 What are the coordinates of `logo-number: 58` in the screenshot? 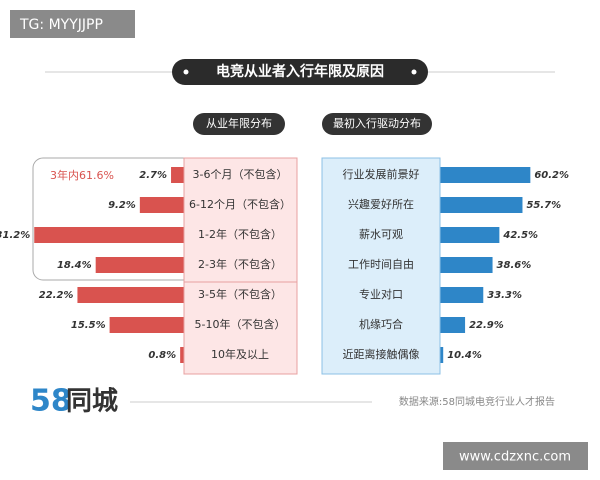 It's located at (51, 401).